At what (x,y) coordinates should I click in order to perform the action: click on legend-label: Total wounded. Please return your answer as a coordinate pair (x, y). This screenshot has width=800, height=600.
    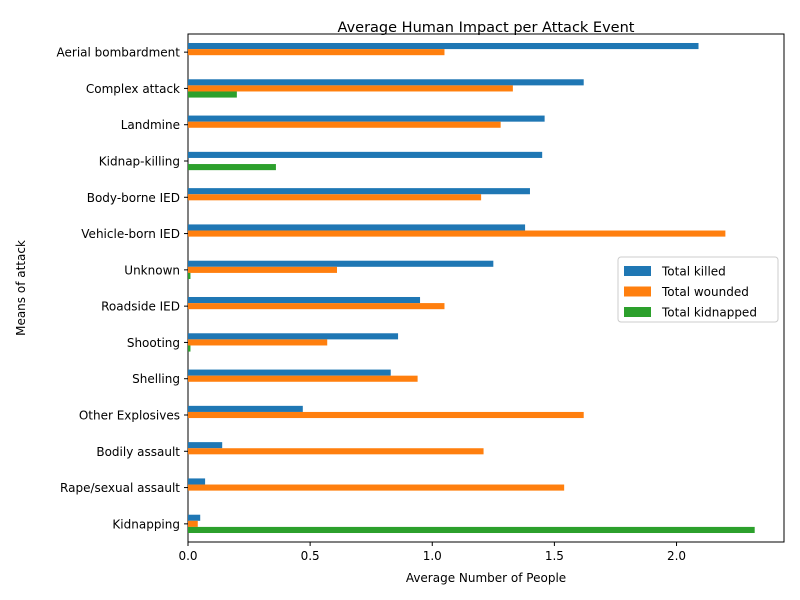
    Looking at the image, I should click on (705, 292).